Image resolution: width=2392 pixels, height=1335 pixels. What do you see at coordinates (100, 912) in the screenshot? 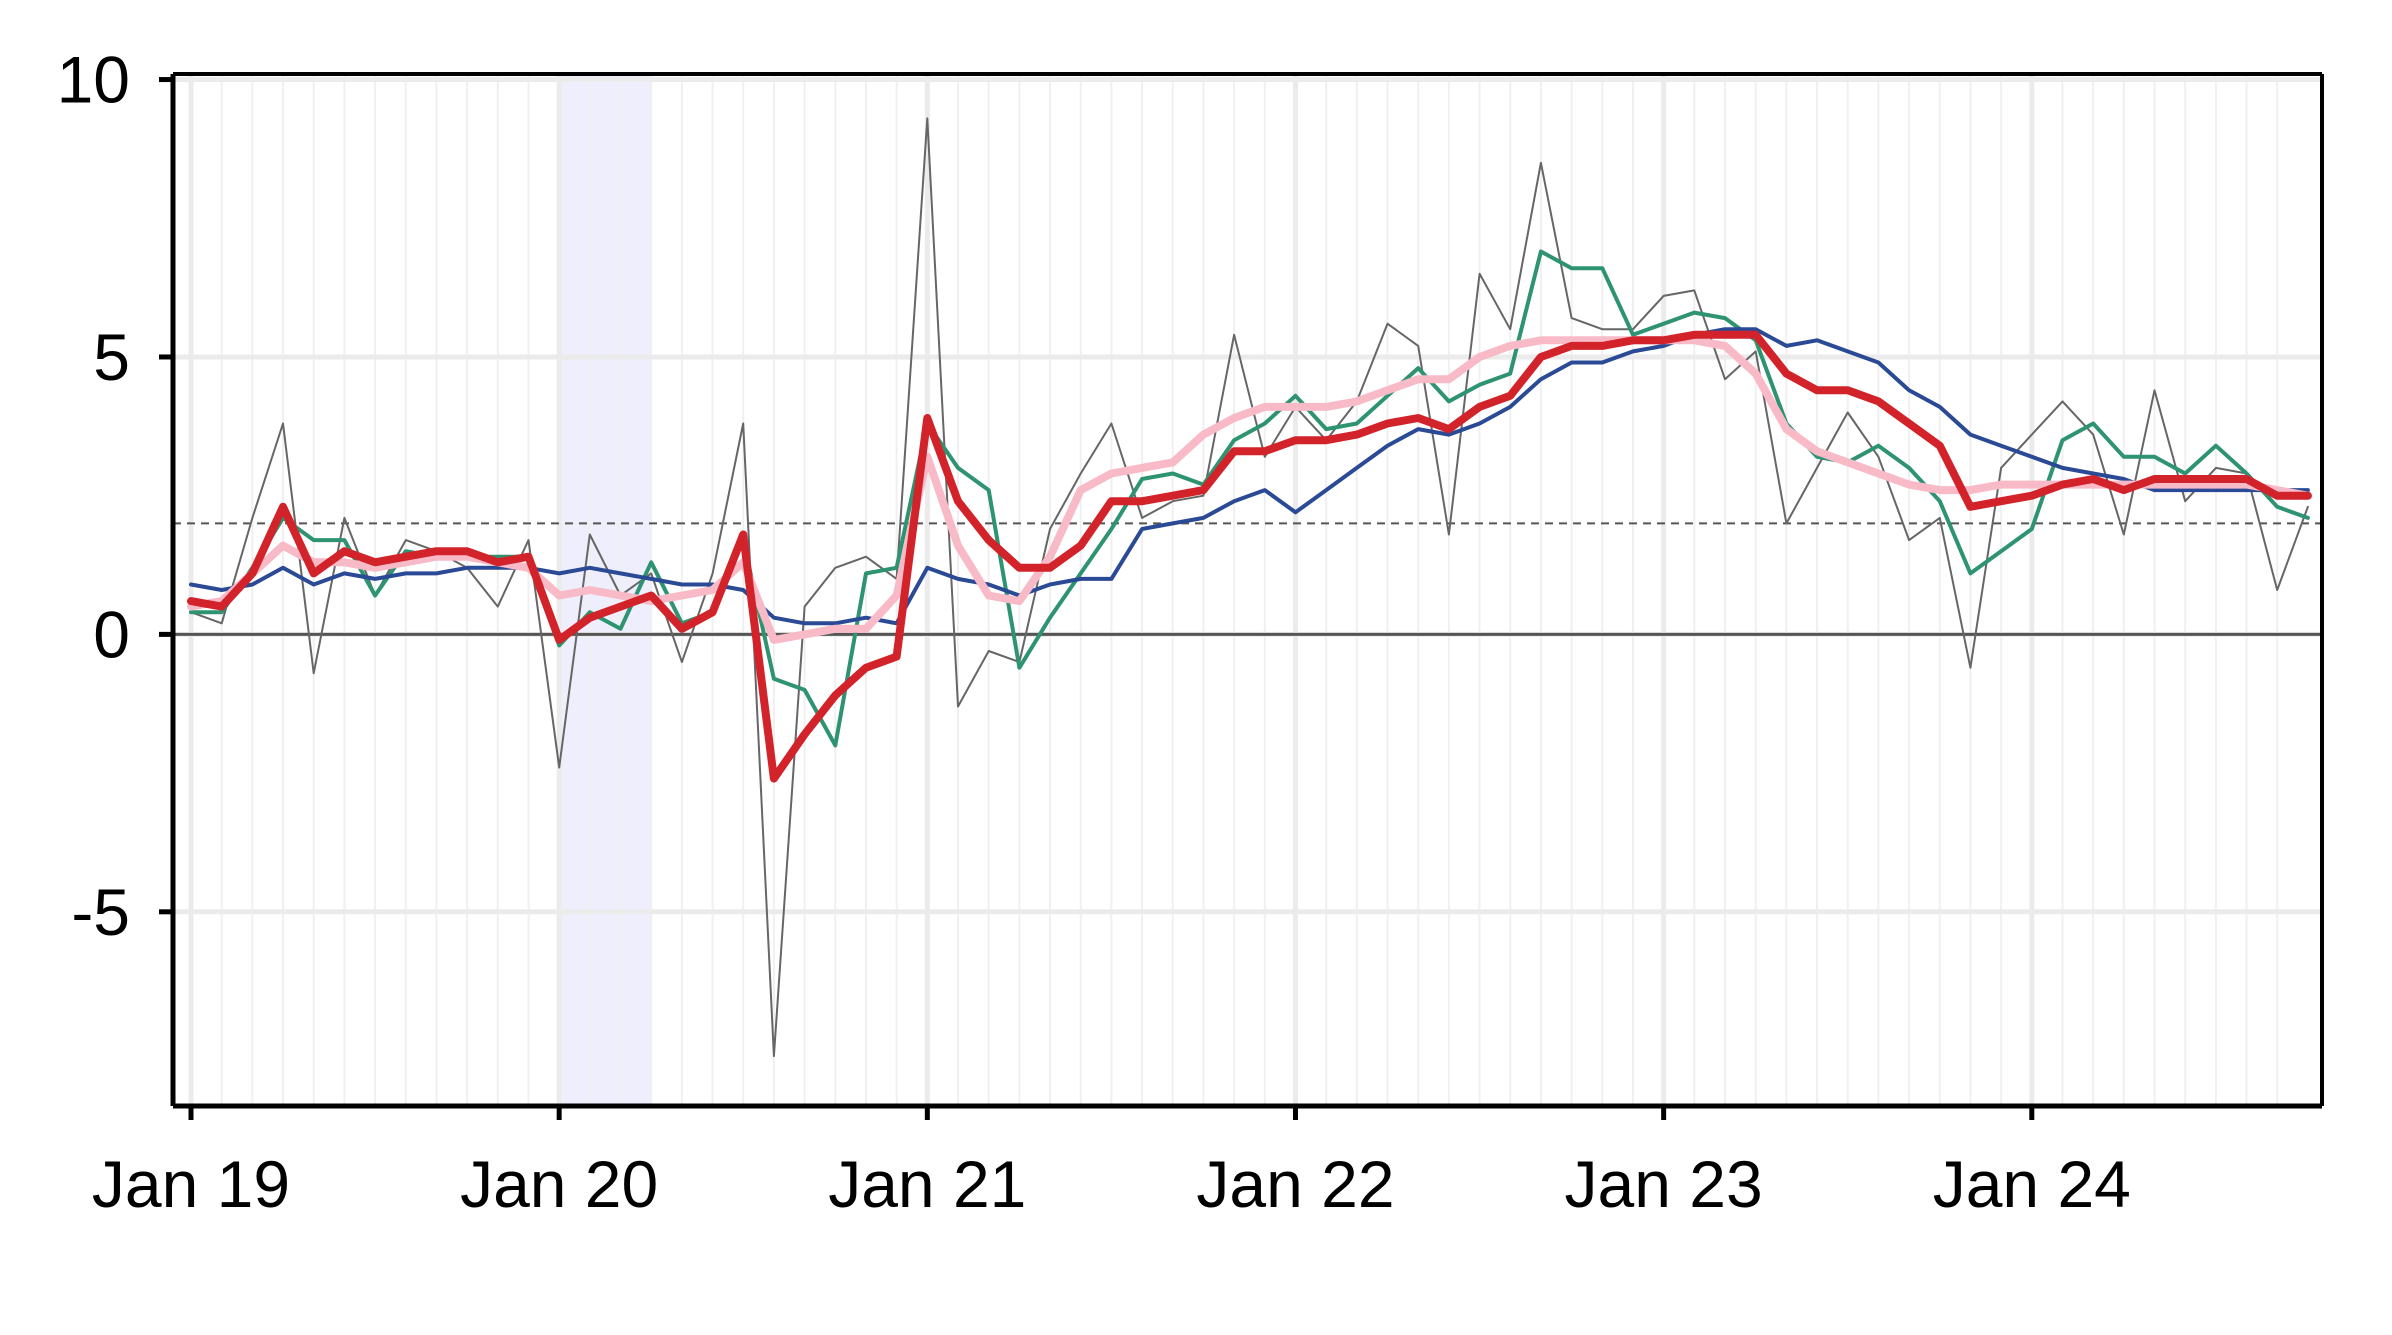
I see `y-tick-label: -5` at bounding box center [100, 912].